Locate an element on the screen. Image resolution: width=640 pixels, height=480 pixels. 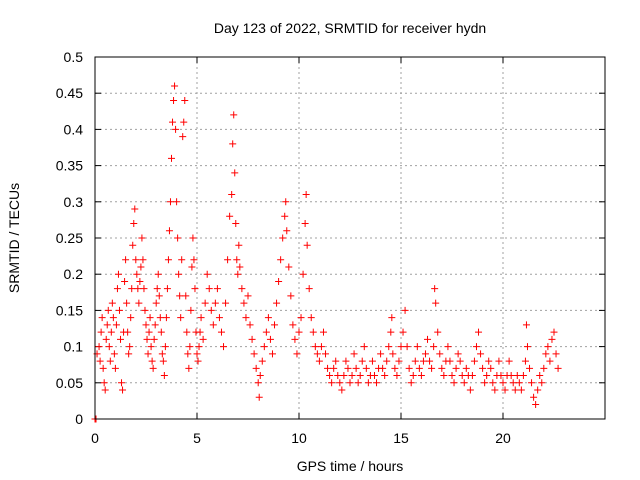
x-tick-label: 20 is located at coordinates (503, 438).